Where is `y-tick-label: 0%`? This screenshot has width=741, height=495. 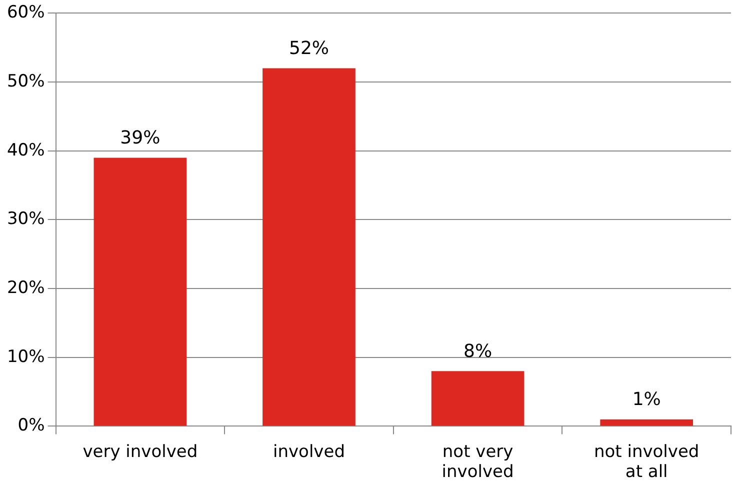 y-tick-label: 0% is located at coordinates (31, 426).